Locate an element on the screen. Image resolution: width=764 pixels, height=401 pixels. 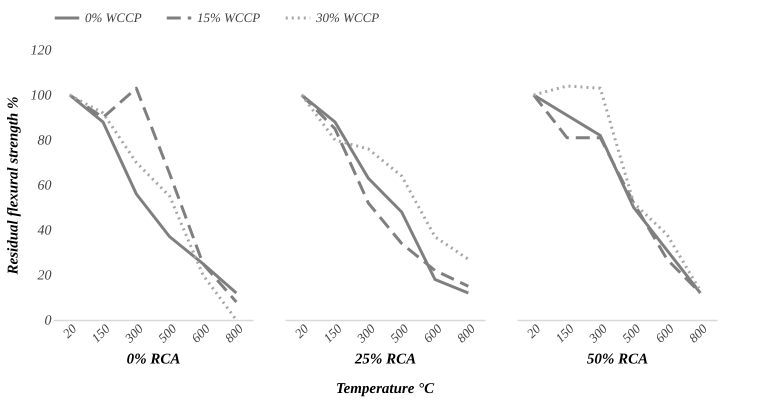
y-tick-label: 0 is located at coordinates (48, 321).